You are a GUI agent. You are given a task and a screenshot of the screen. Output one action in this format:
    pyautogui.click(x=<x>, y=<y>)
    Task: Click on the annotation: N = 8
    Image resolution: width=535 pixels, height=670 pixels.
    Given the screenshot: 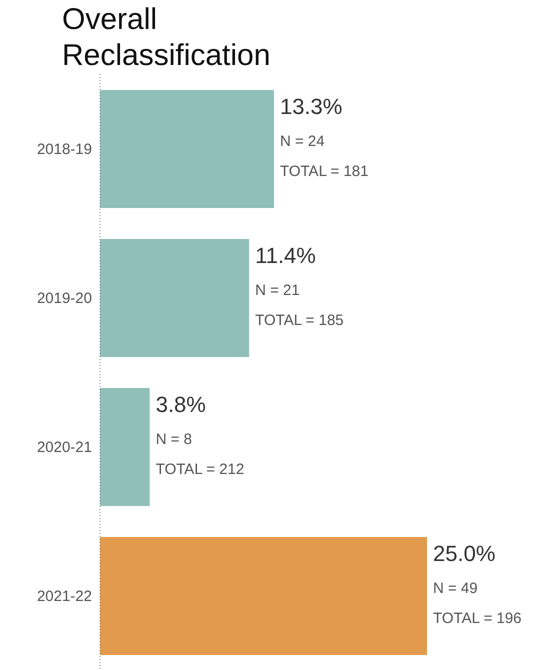 What is the action you would take?
    pyautogui.click(x=174, y=439)
    